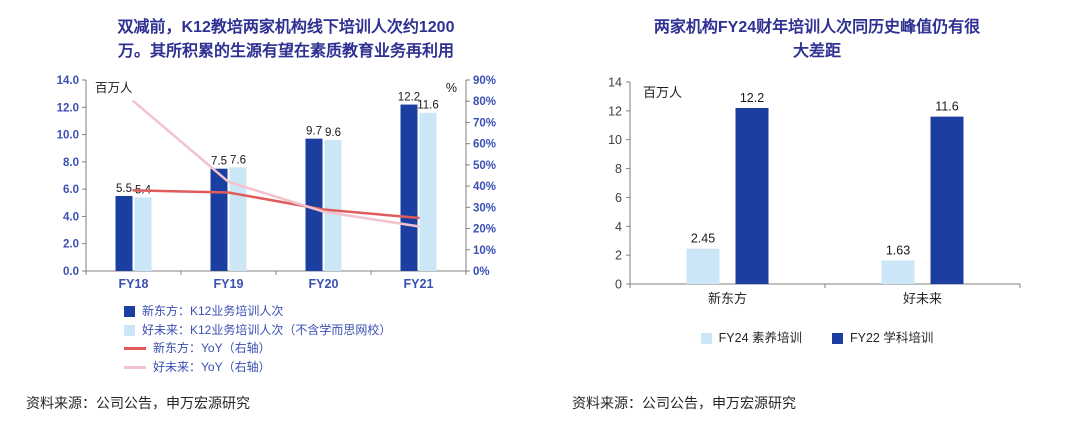 The height and width of the screenshot is (423, 1080). What do you see at coordinates (481, 272) in the screenshot?
I see `right-axis-tick-label: 0%` at bounding box center [481, 272].